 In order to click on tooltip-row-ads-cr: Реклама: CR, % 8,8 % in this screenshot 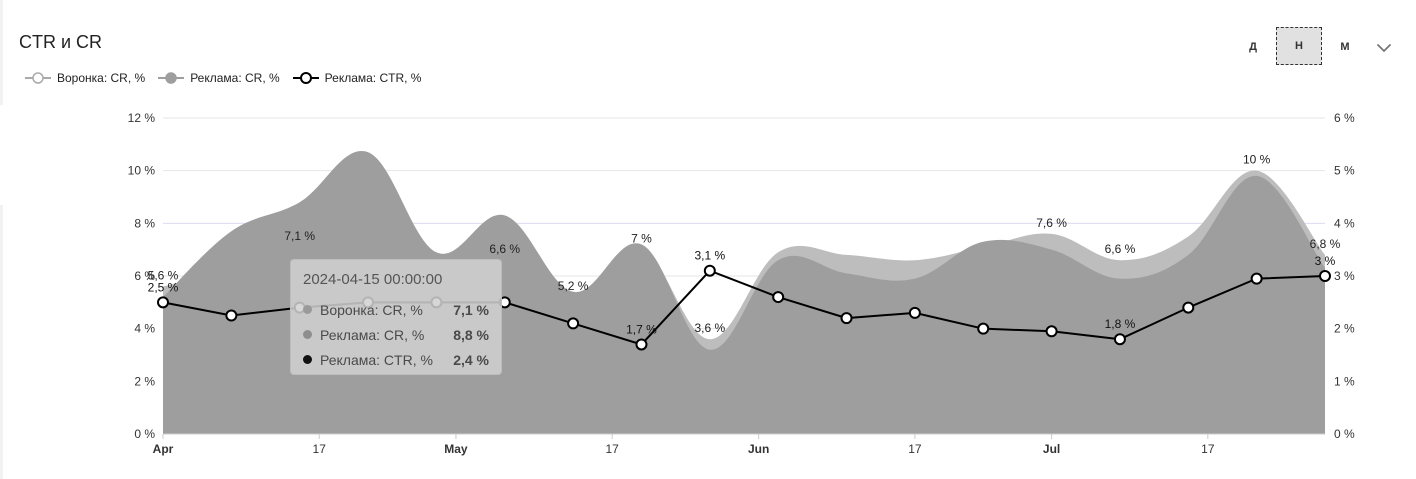, I will do `click(396, 334)`.